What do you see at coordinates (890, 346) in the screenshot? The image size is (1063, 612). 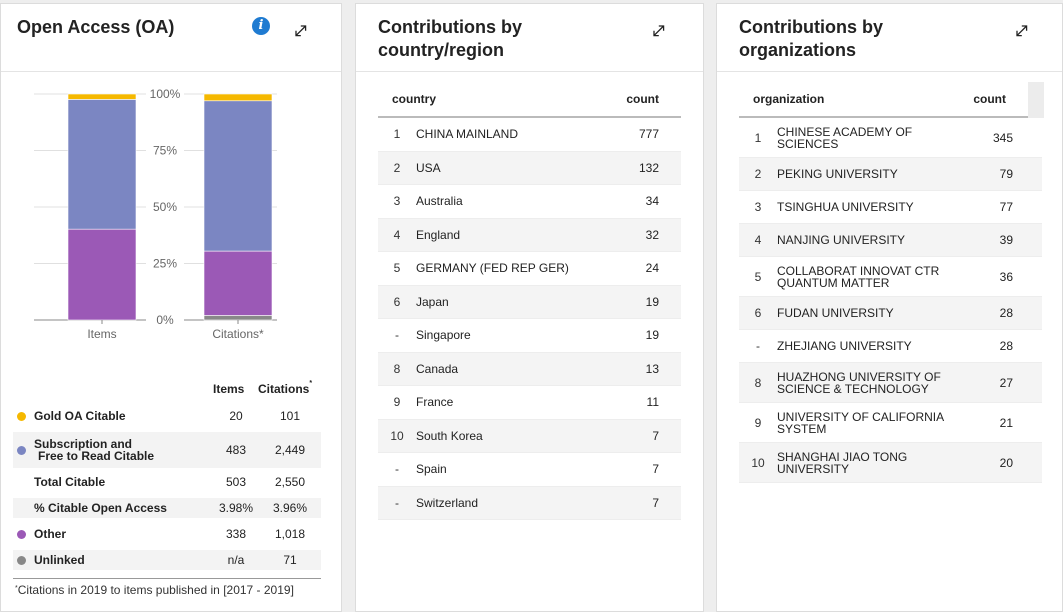 I see `table-row: - ZHEJIANG UNIVERSITY 28` at bounding box center [890, 346].